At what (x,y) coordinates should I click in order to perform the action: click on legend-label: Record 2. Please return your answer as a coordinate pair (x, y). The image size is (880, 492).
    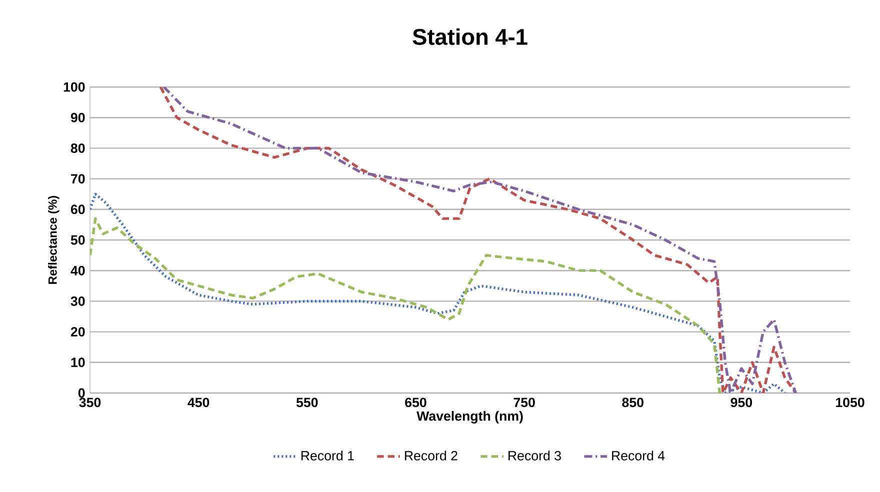
    Looking at the image, I should click on (431, 455).